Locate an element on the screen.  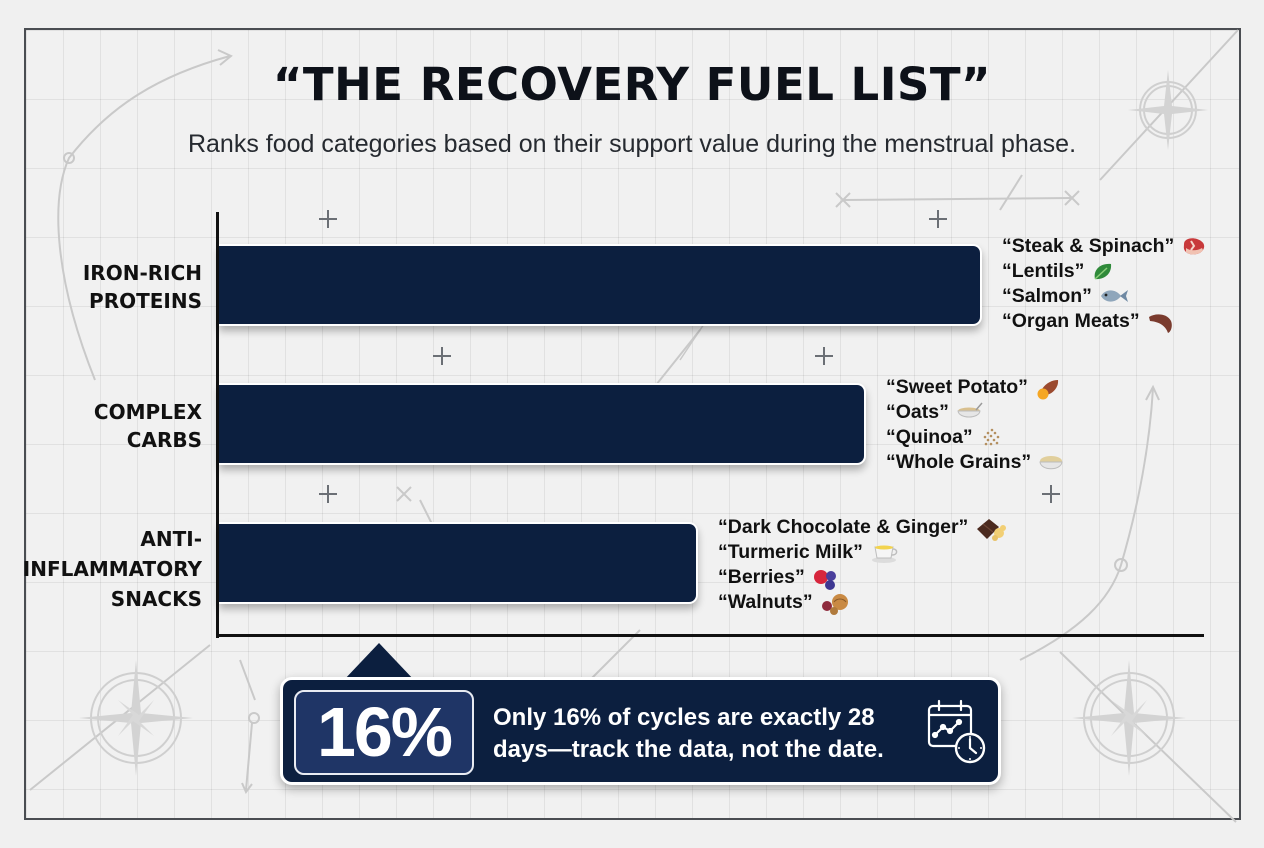
walnut-icon is located at coordinates (834, 603).